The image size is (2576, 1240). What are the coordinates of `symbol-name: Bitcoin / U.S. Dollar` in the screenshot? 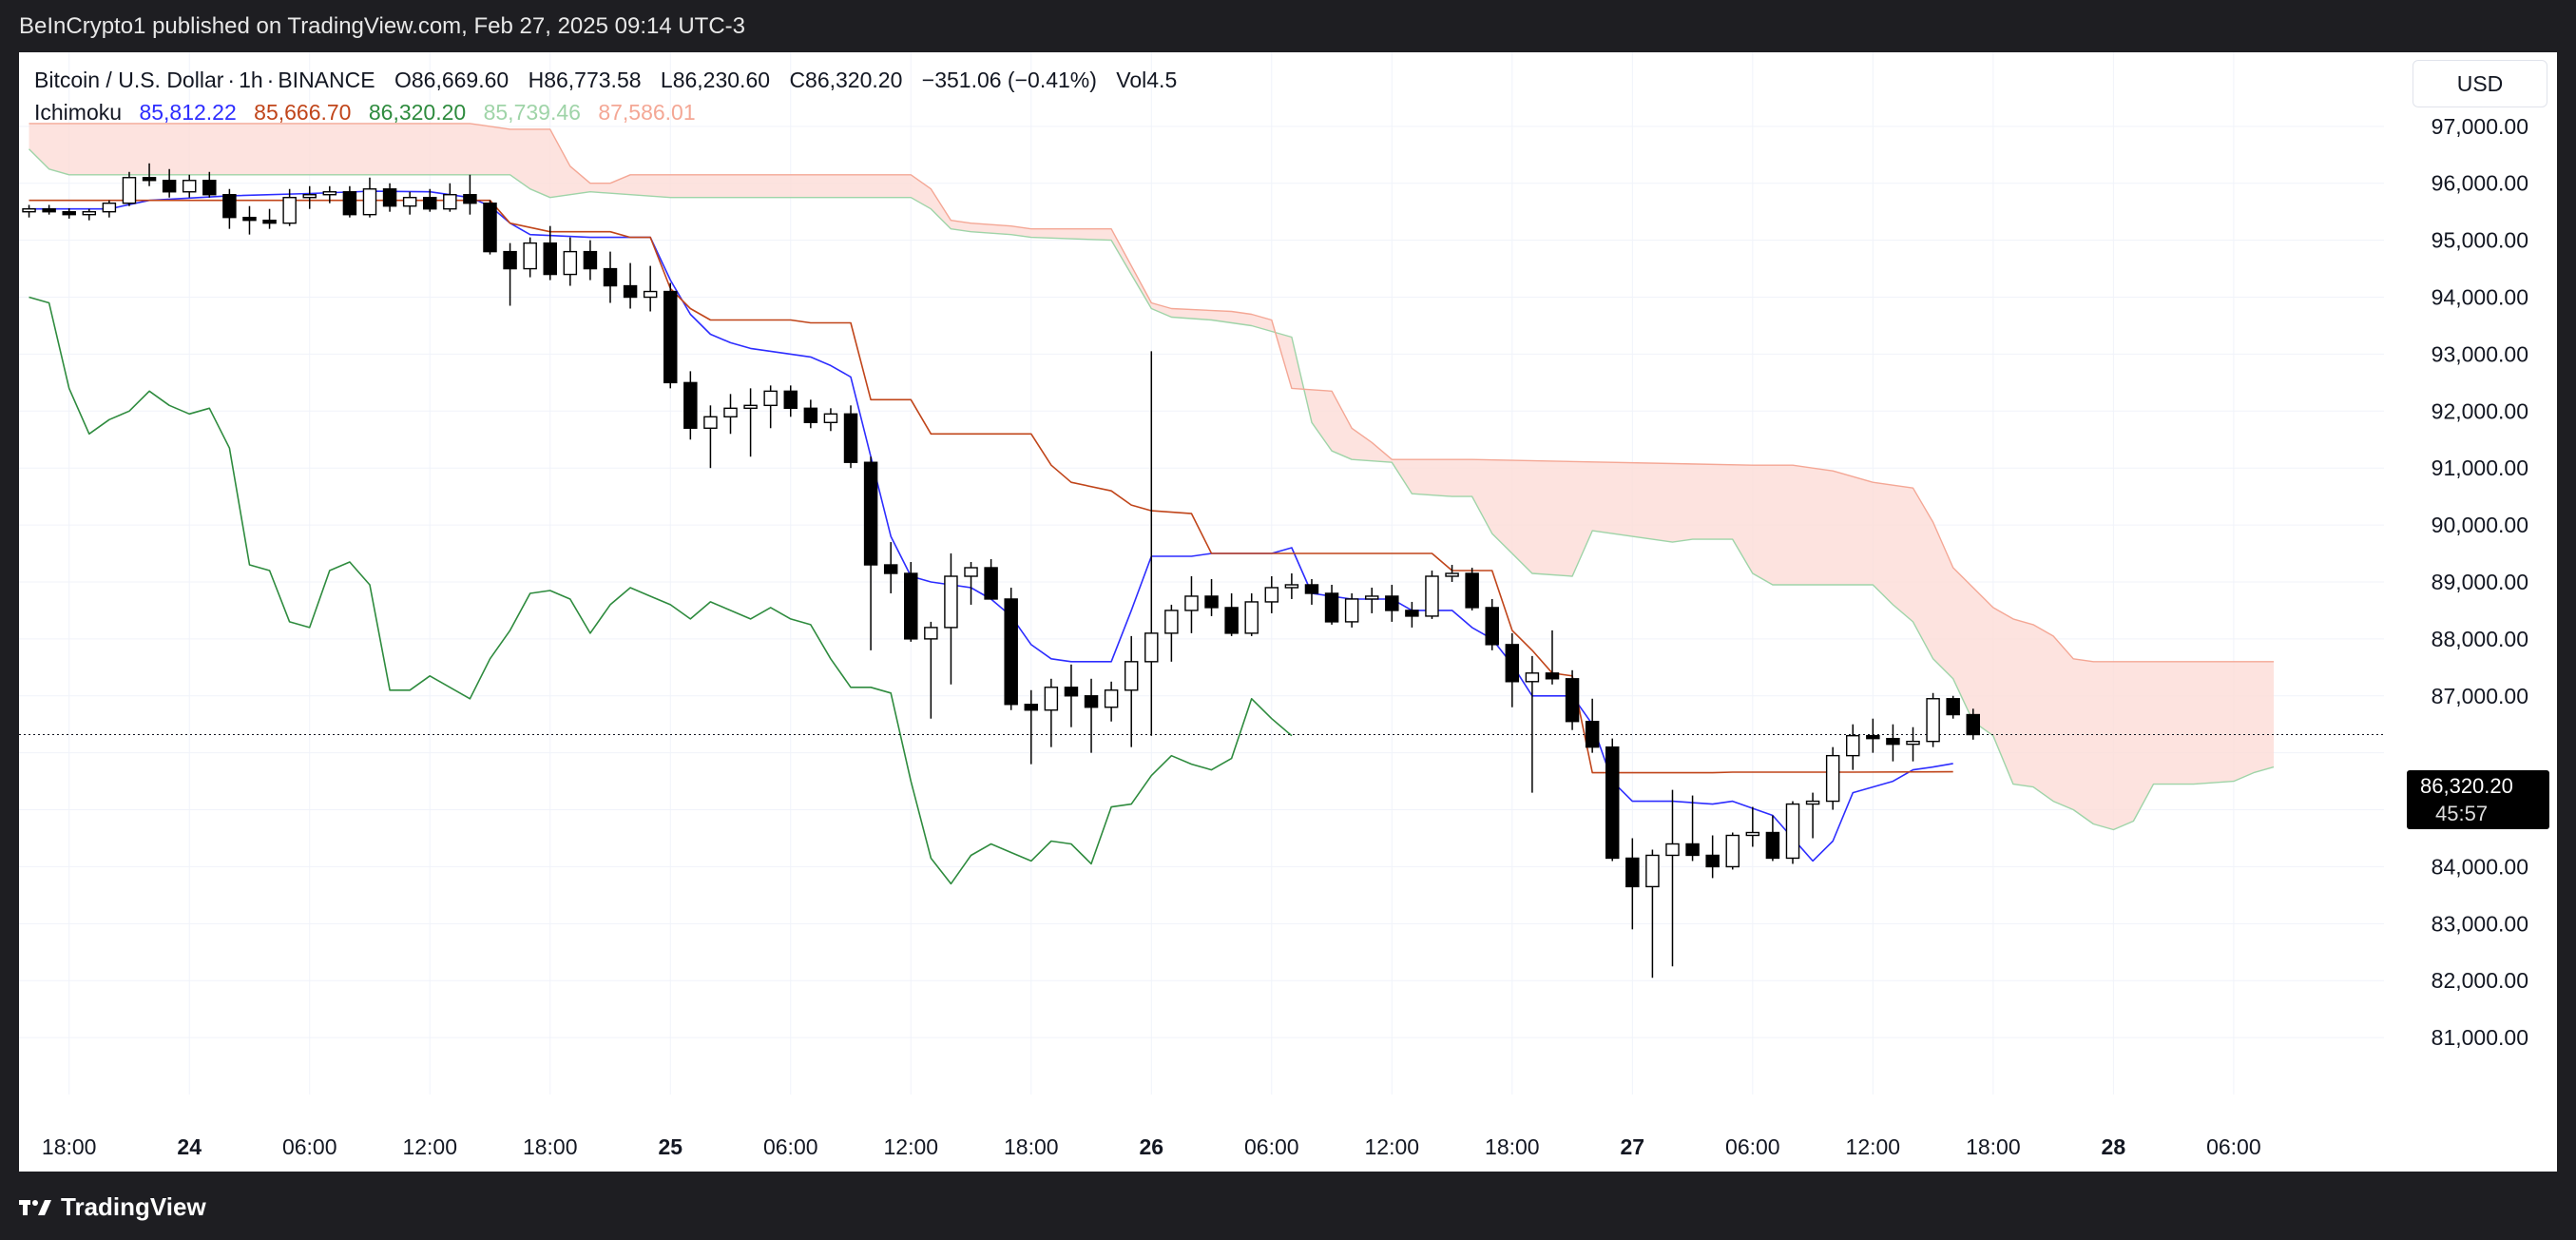 It's located at (129, 80).